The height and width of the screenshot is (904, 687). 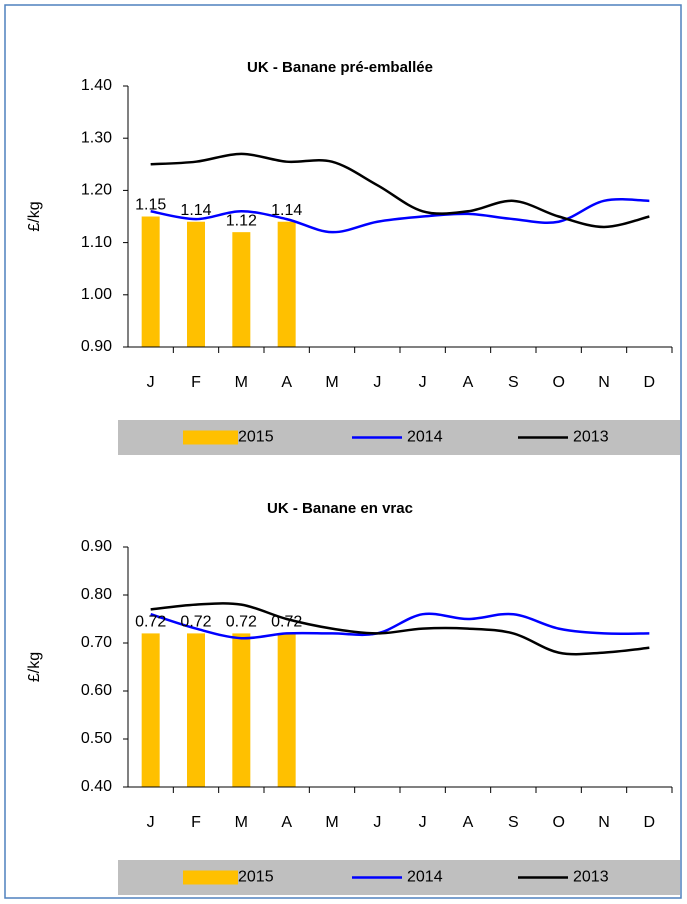 I want to click on y-tick-label: 1.40, so click(x=96, y=85).